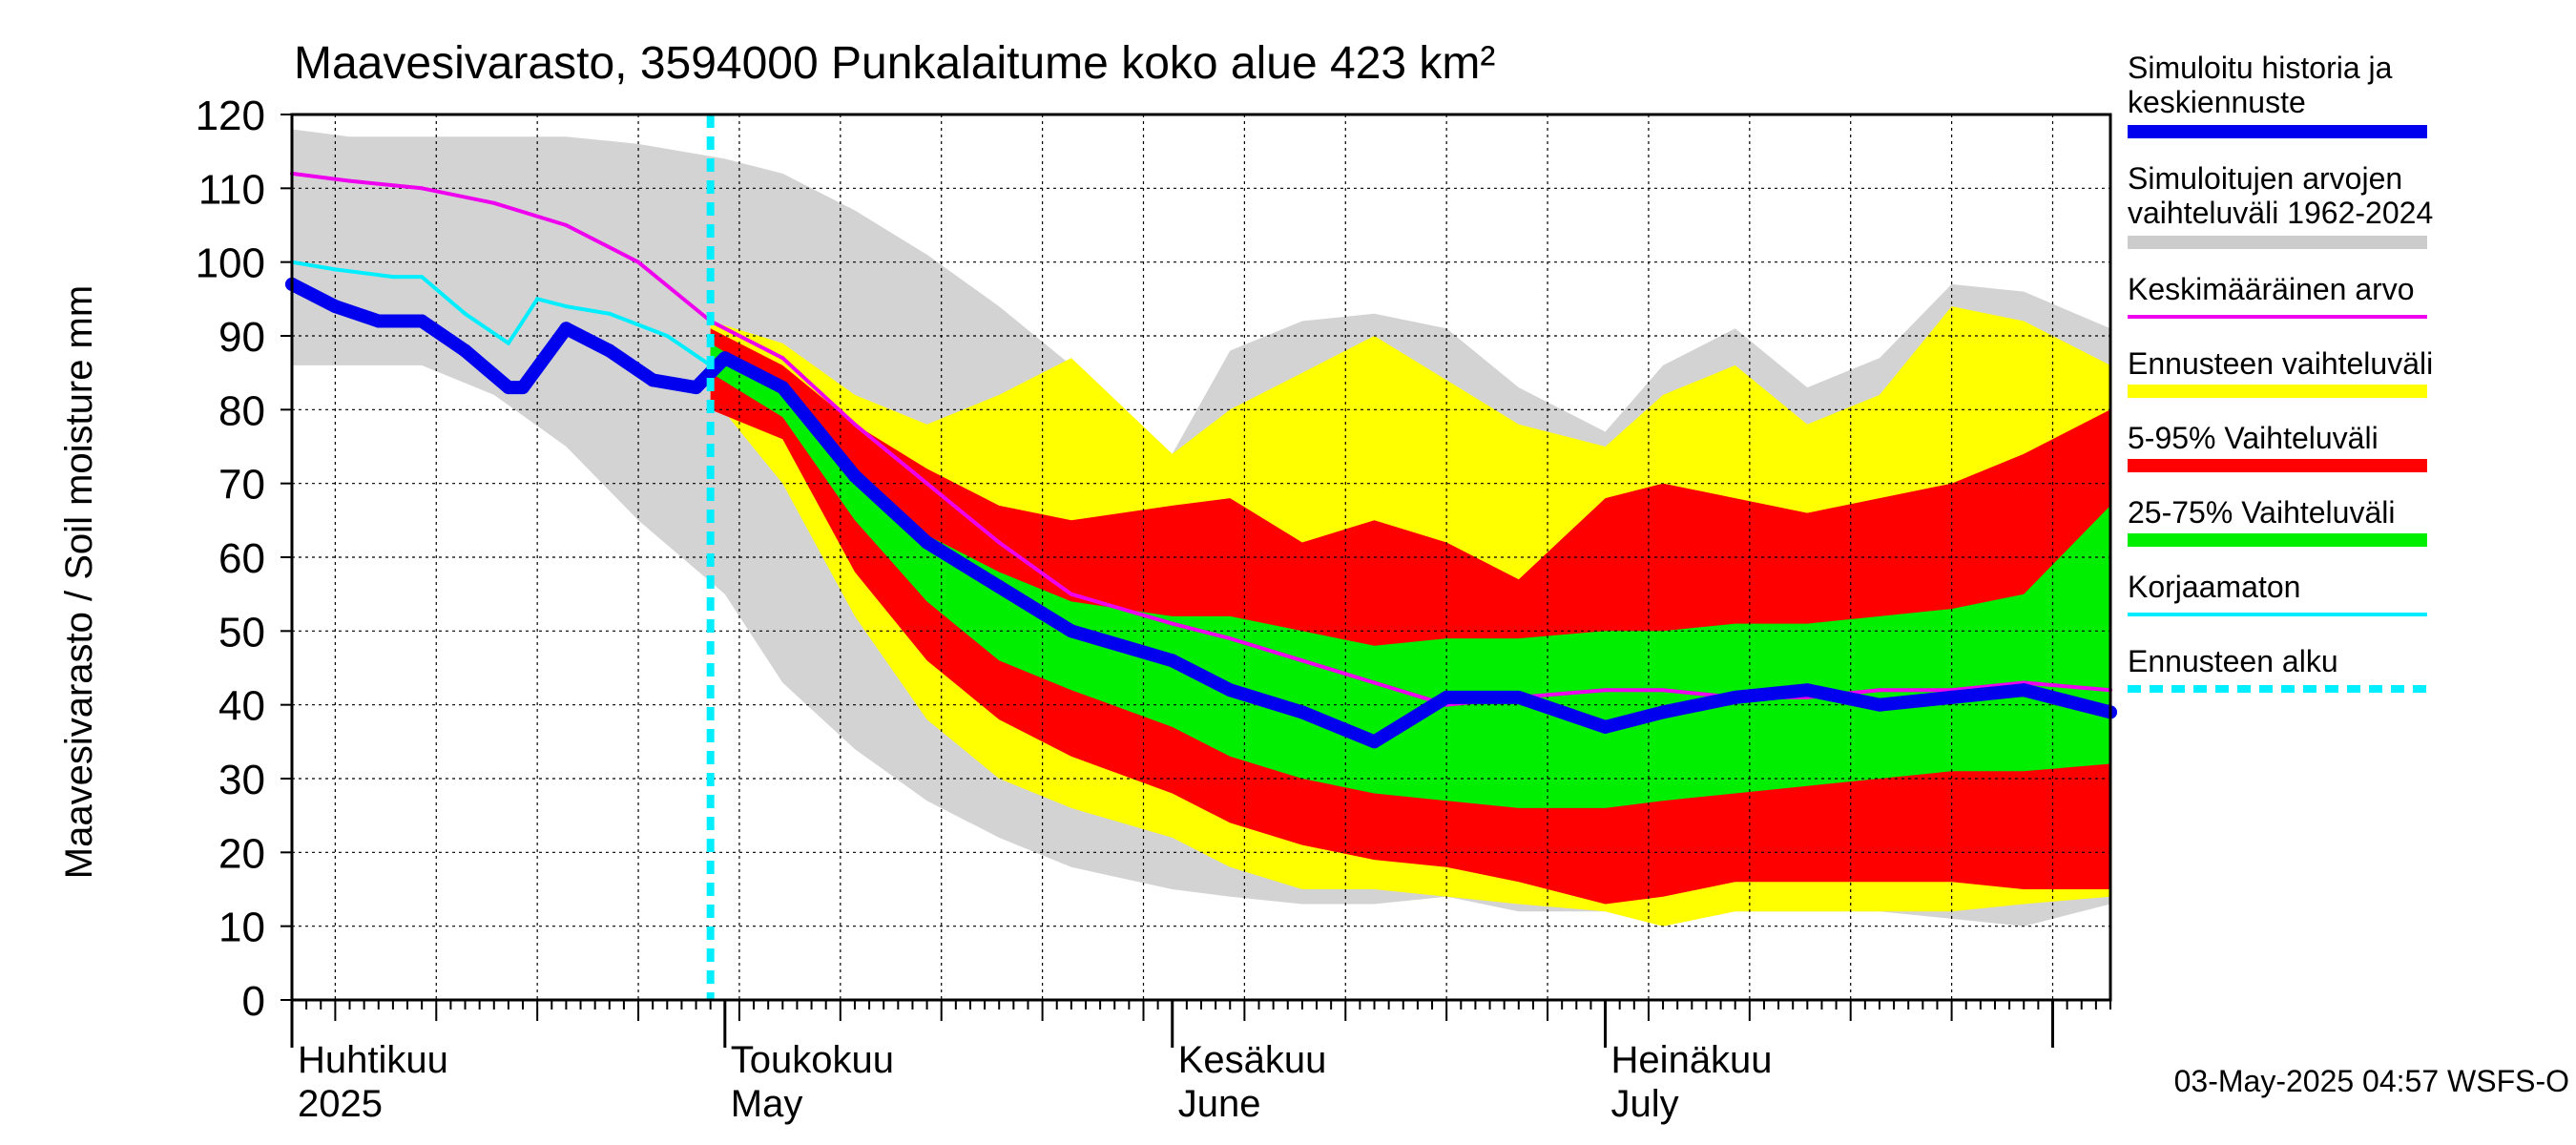 The image size is (2576, 1145). Describe the element at coordinates (2265, 179) in the screenshot. I see `legend-label: Simuloitujen arvojen` at that location.